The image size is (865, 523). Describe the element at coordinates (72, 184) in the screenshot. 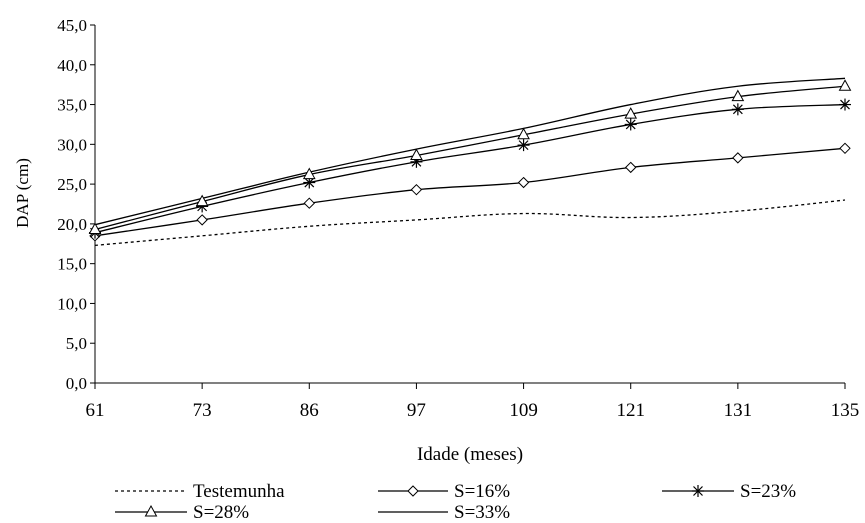

I see `y-tick-label: 25,0` at that location.